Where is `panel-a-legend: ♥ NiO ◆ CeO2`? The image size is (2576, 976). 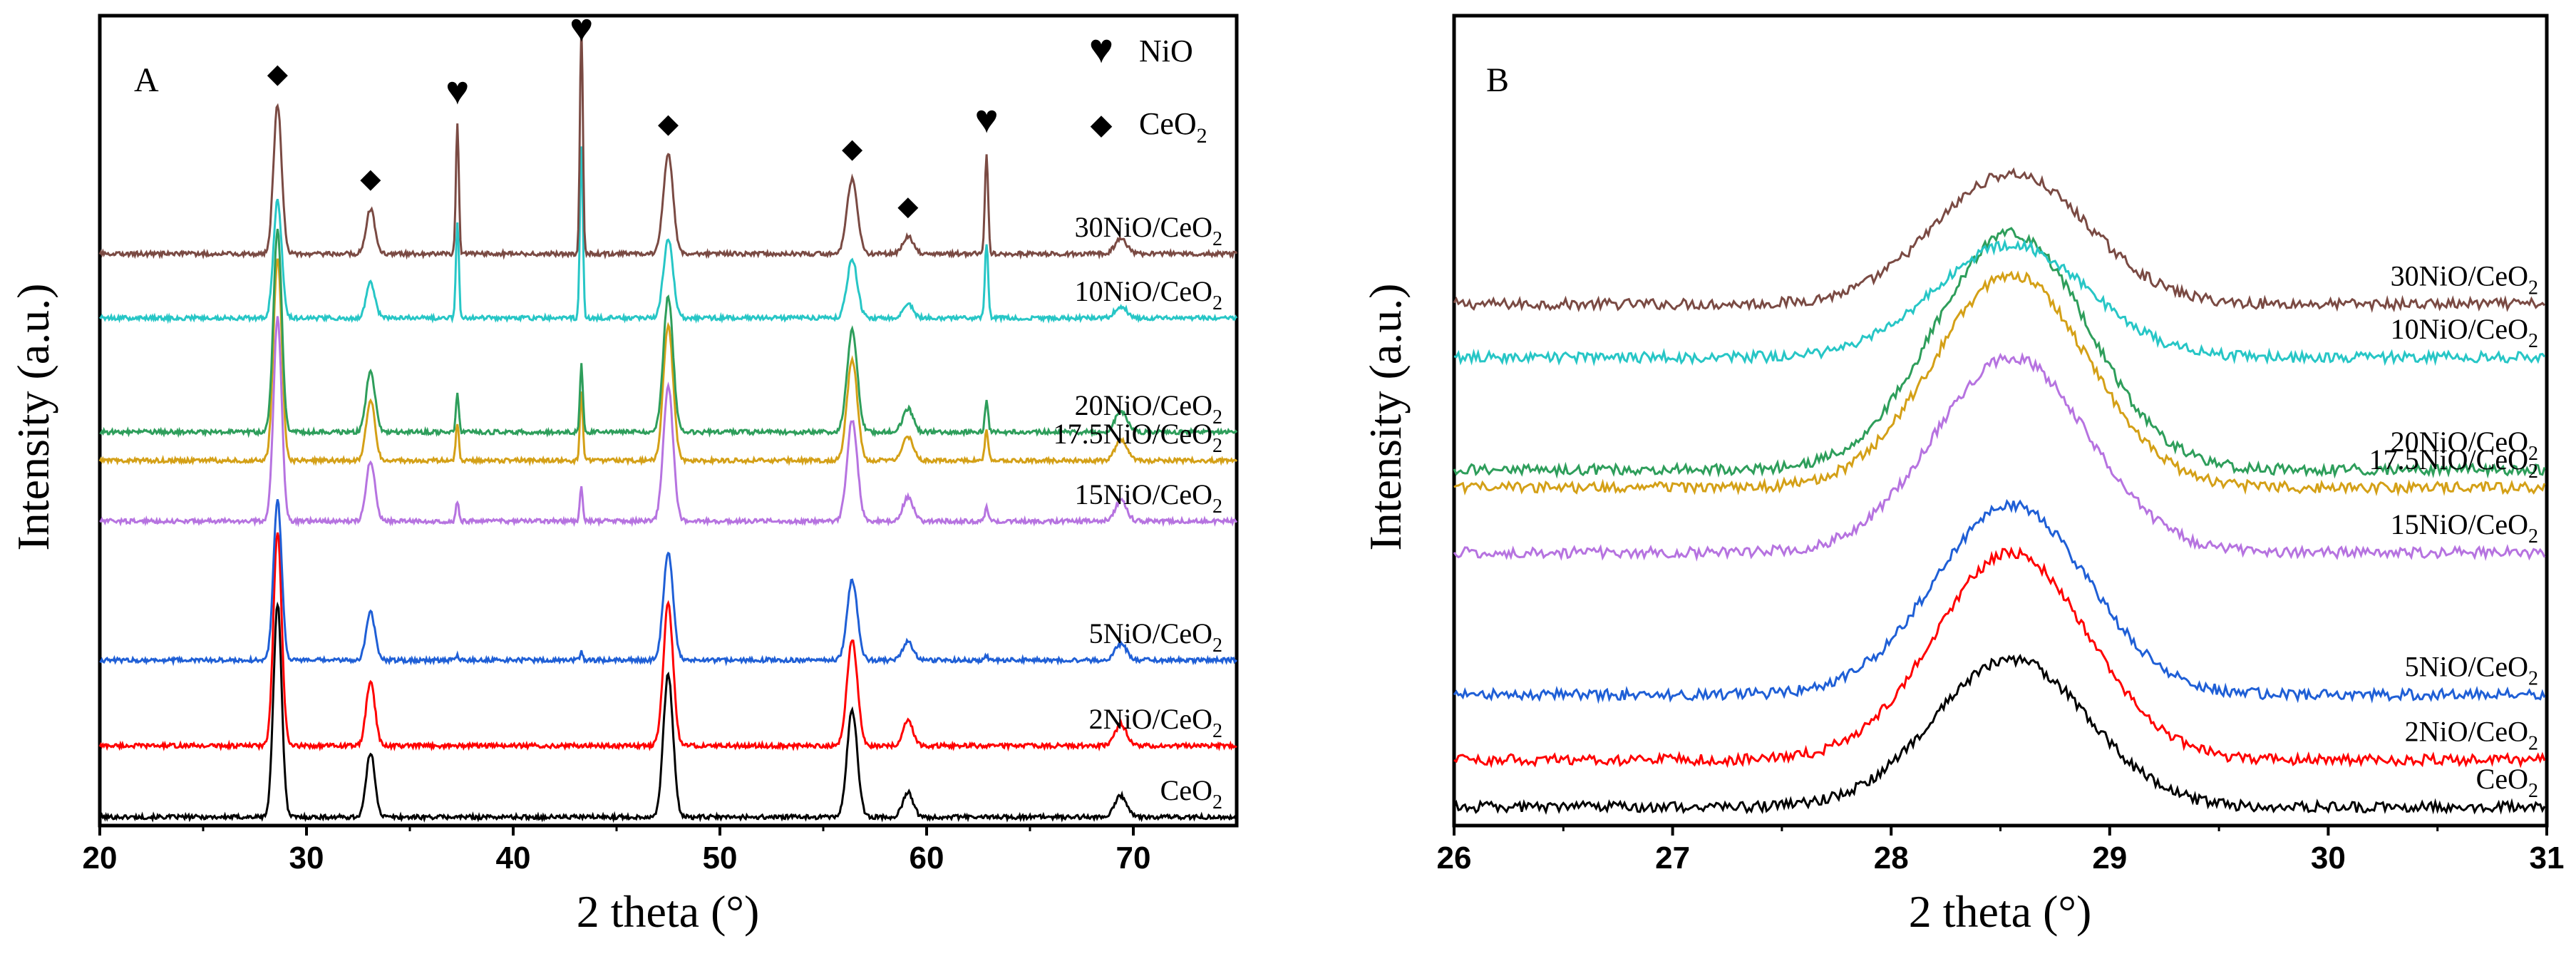
panel-a-legend: ♥ NiO ◆ CeO2 is located at coordinates (1148, 87).